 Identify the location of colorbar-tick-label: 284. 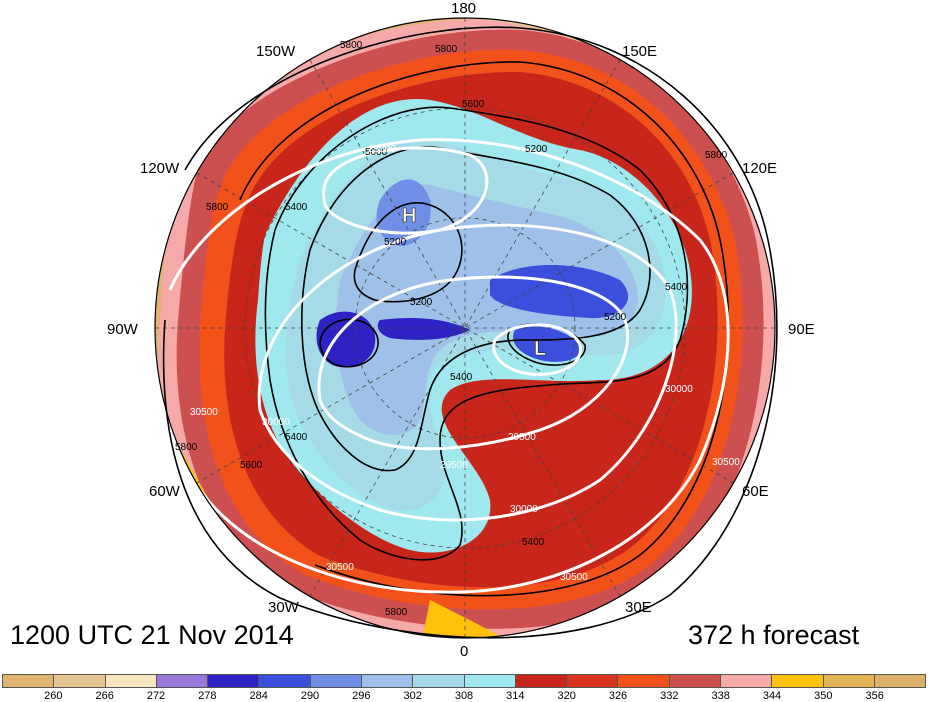
(258, 696).